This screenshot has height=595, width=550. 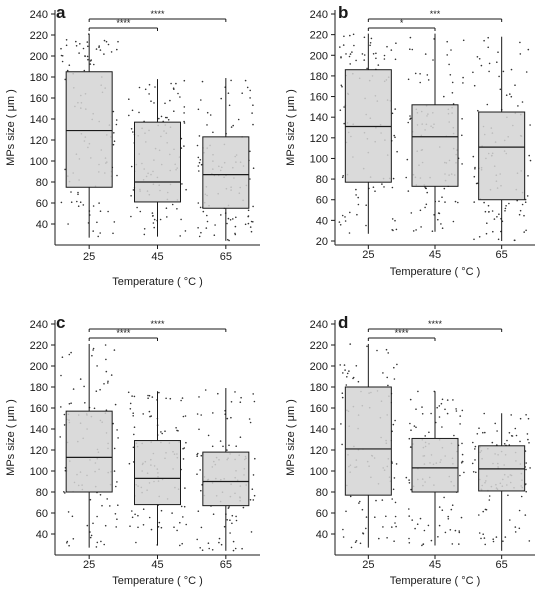 I want to click on y-tick-label: 200, so click(x=319, y=56).